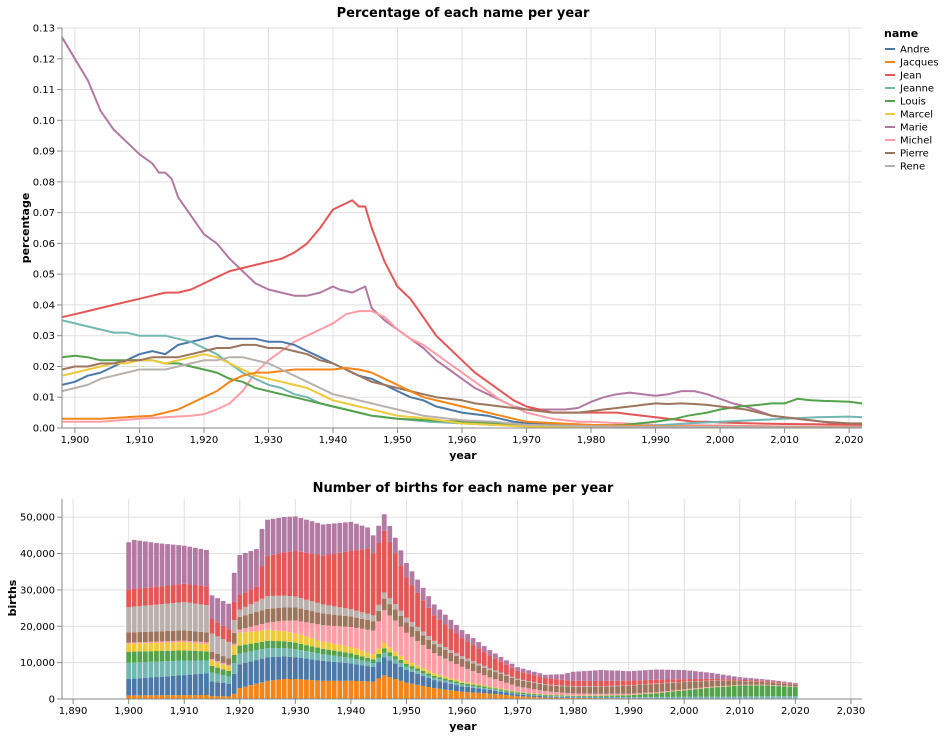  Describe the element at coordinates (462, 392) in the screenshot. I see `series-line-rene` at that location.